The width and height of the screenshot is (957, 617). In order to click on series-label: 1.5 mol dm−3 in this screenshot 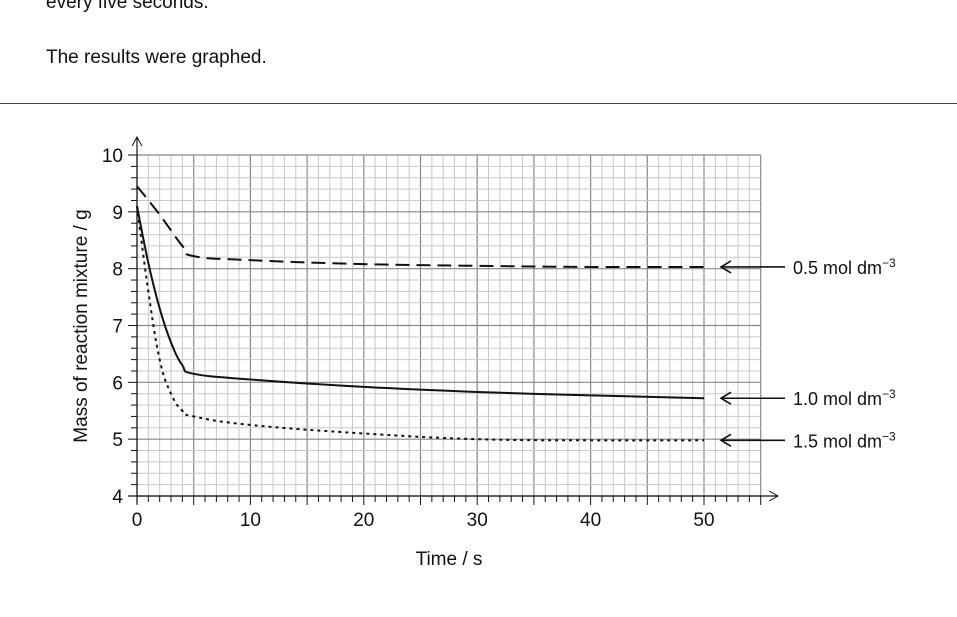, I will do `click(844, 440)`.